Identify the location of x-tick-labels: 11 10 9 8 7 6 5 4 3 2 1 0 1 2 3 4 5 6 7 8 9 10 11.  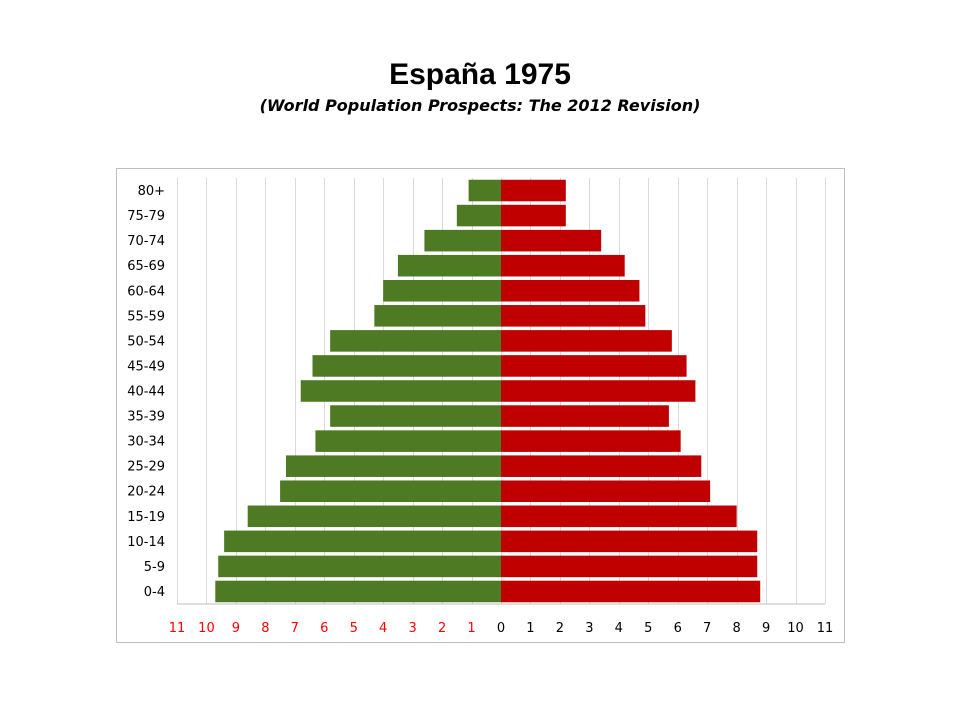
(501, 628).